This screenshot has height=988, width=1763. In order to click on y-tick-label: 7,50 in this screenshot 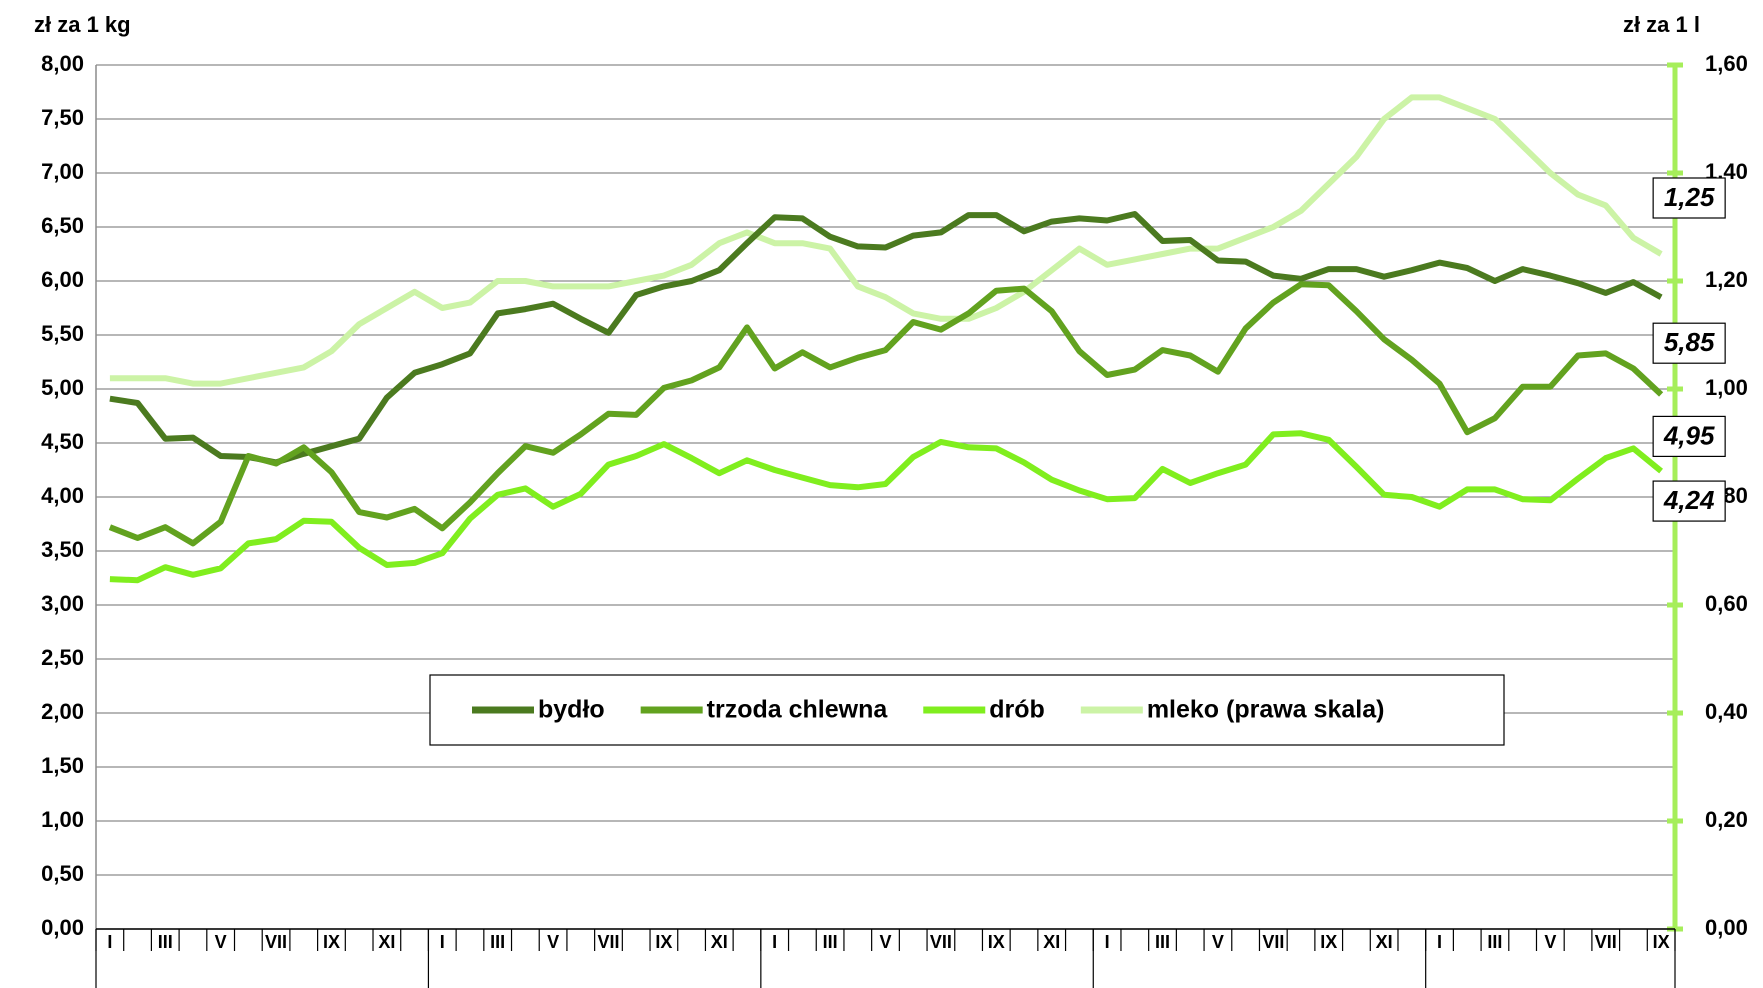, I will do `click(62, 117)`.